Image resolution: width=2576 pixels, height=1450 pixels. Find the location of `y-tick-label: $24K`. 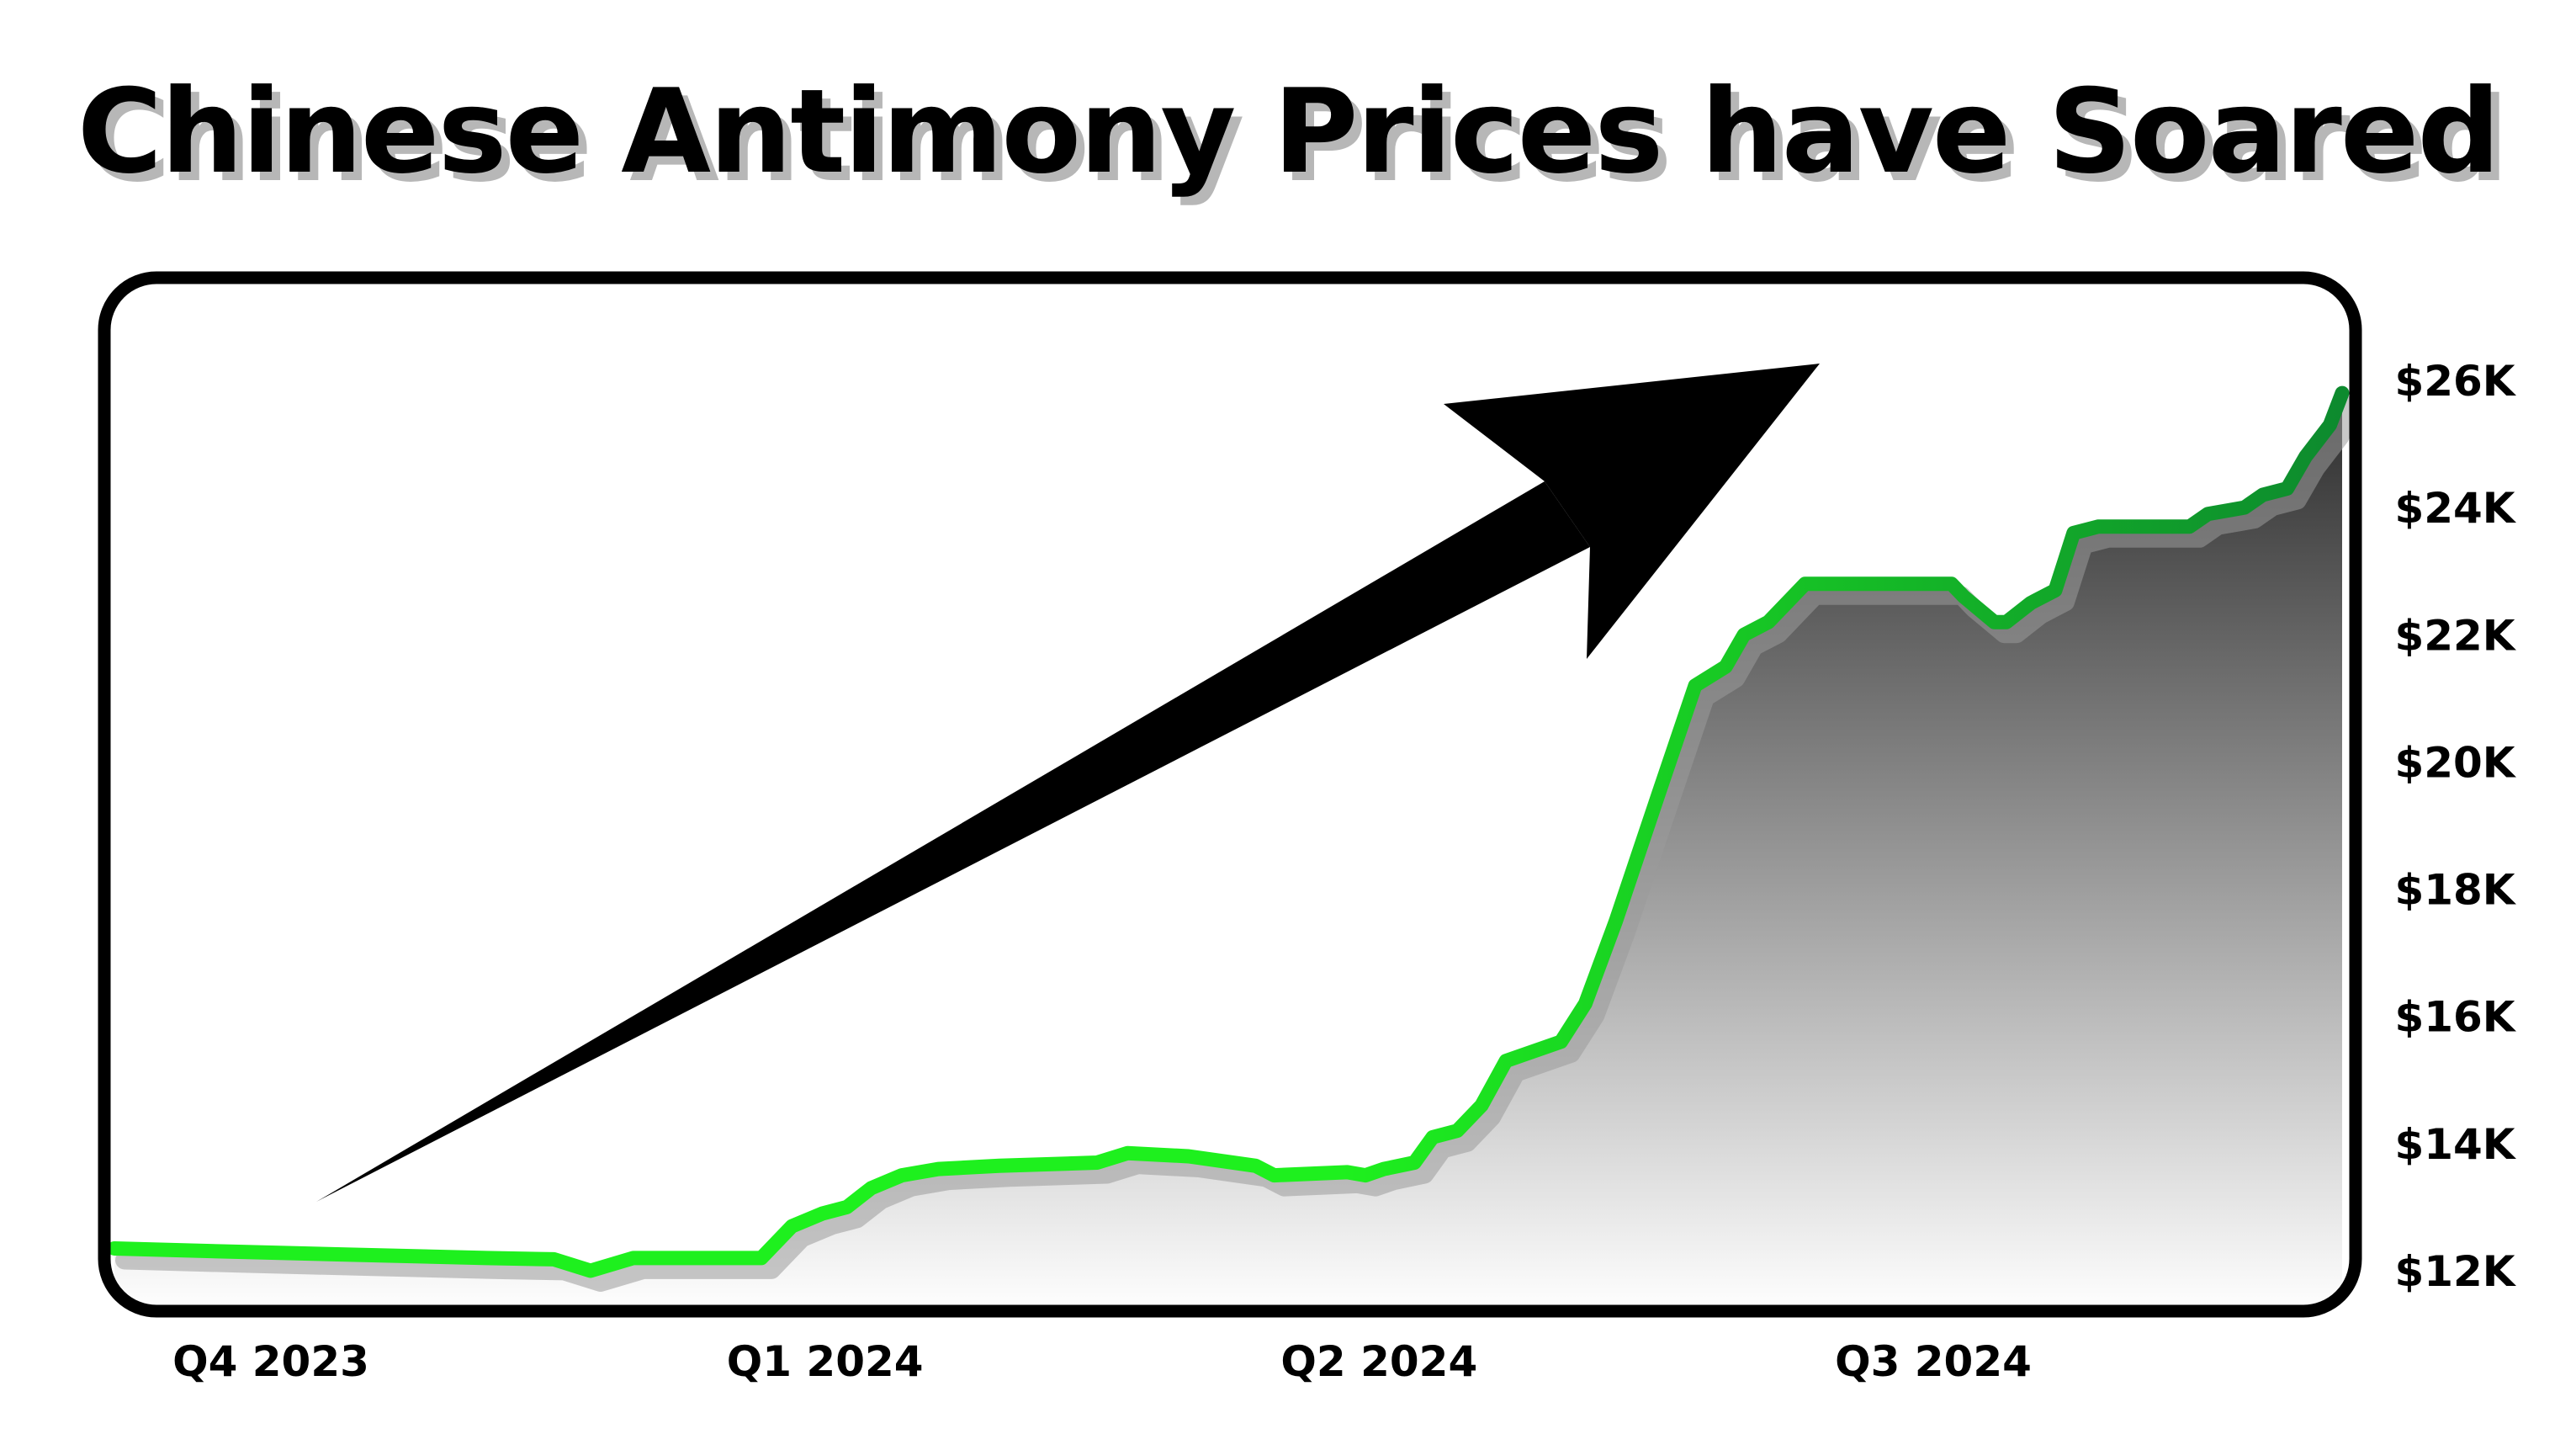

y-tick-label: $24K is located at coordinates (2455, 508).